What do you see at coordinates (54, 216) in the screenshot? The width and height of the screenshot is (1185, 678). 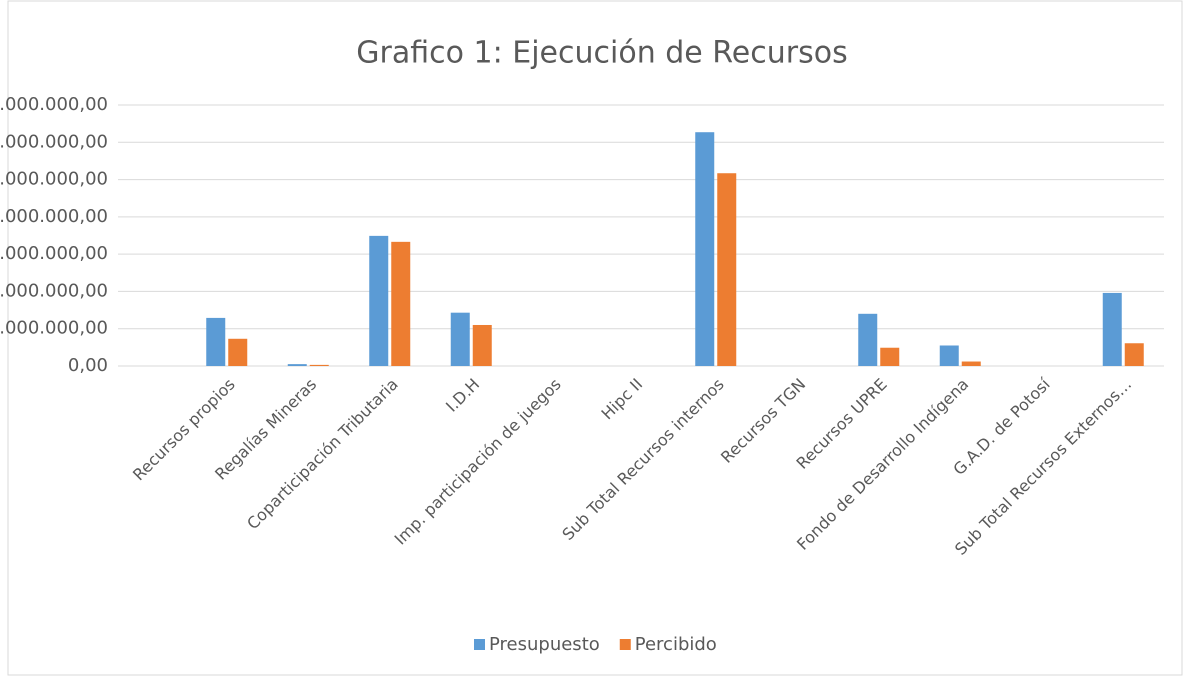 I see `y-tick-label: 40.000.000,00` at bounding box center [54, 216].